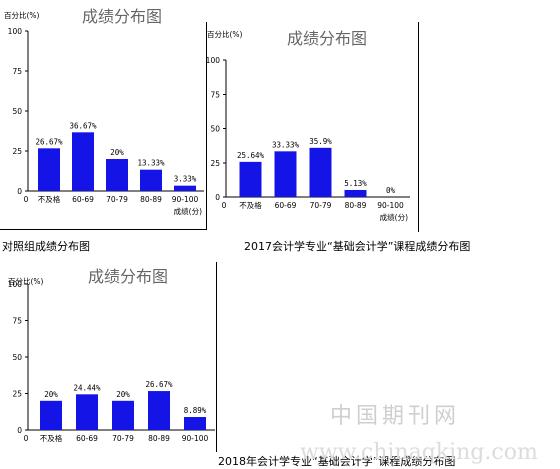 This screenshot has width=560, height=469. What do you see at coordinates (216, 357) in the screenshot?
I see `chart-3-right-border` at bounding box center [216, 357].